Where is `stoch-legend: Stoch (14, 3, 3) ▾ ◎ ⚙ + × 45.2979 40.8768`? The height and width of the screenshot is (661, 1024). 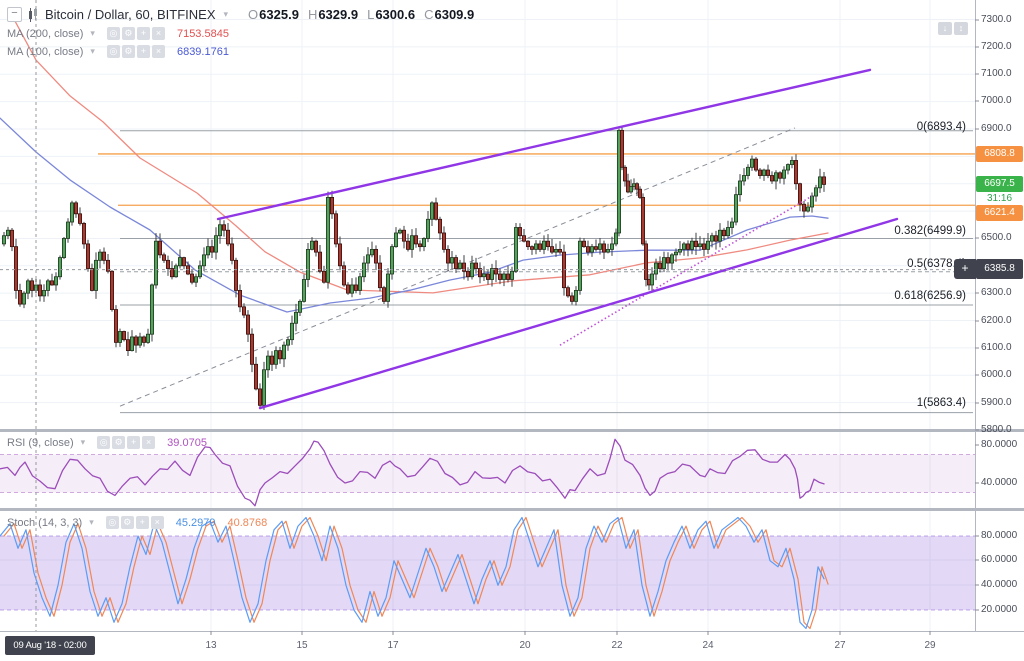 stoch-legend: Stoch (14, 3, 3) ▾ ◎ ⚙ + × 45.2979 40.8768 is located at coordinates (137, 522).